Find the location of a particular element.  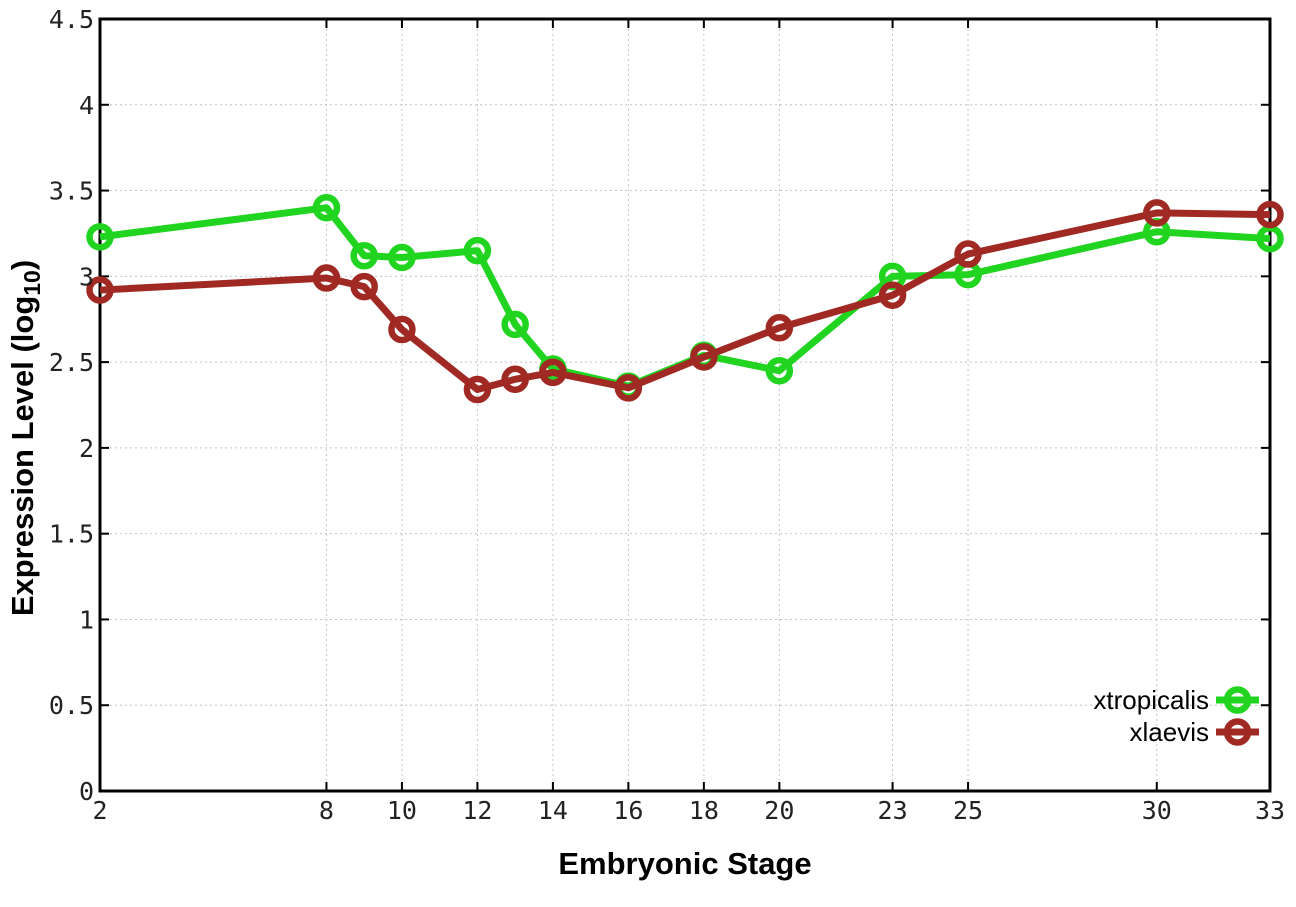

y-axis-title: Expression Level (log10) is located at coordinates (25, 438).